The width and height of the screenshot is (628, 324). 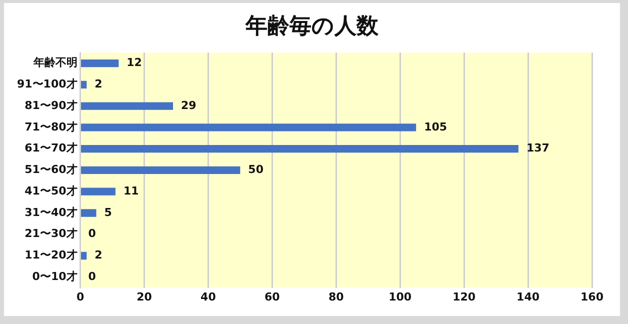 What do you see at coordinates (400, 297) in the screenshot?
I see `x-tick-label: 100` at bounding box center [400, 297].